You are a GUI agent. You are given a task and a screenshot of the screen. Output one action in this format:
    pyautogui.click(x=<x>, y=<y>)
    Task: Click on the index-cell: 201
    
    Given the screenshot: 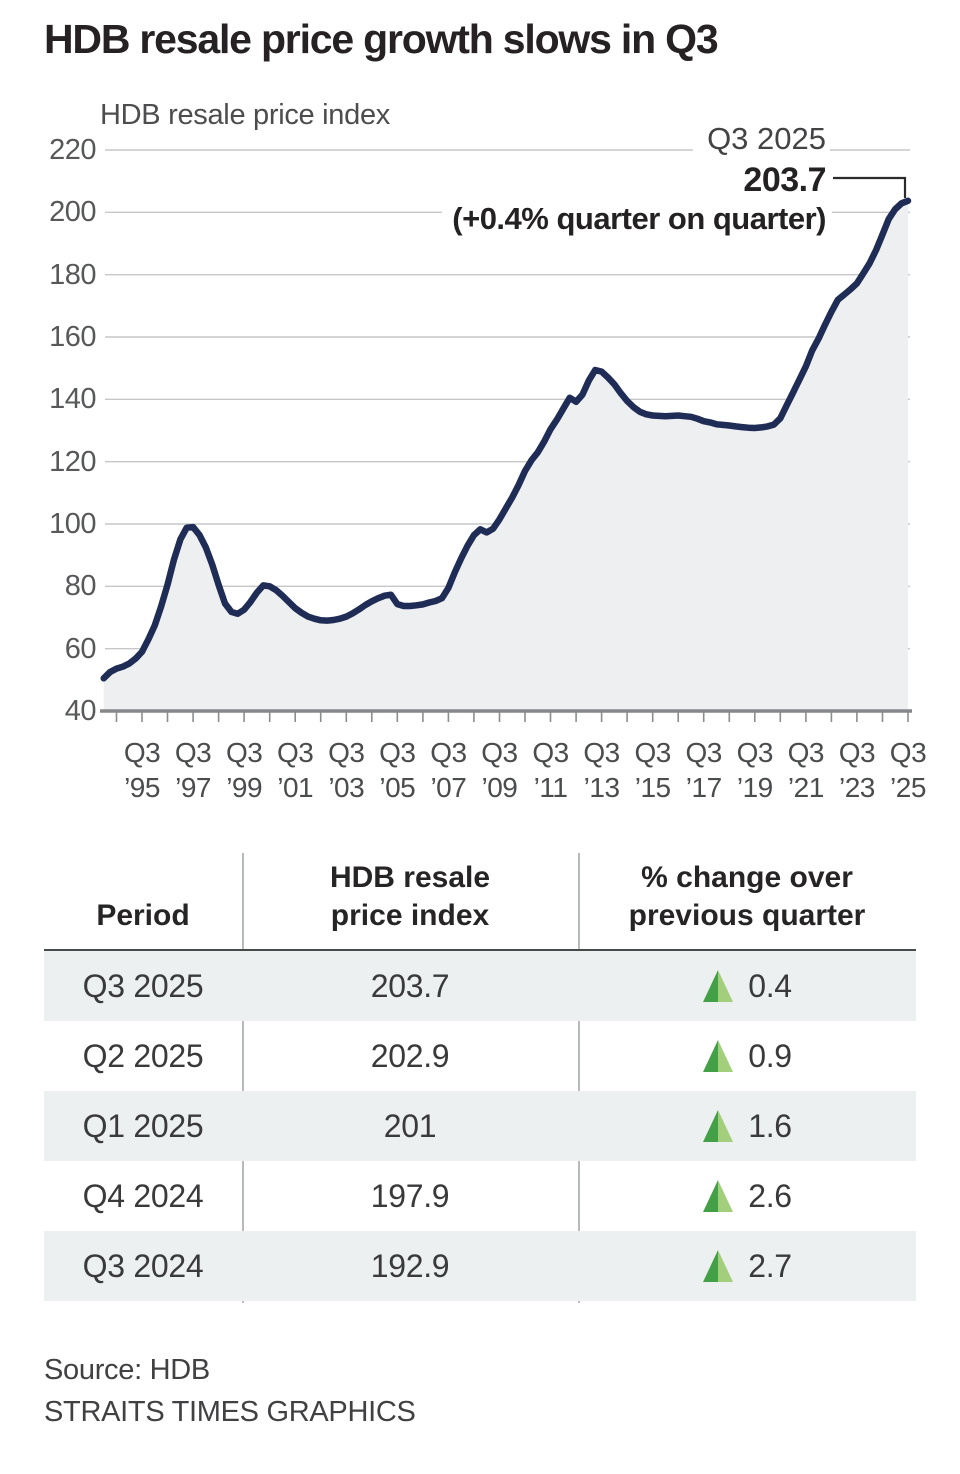 What is the action you would take?
    pyautogui.click(x=410, y=1125)
    